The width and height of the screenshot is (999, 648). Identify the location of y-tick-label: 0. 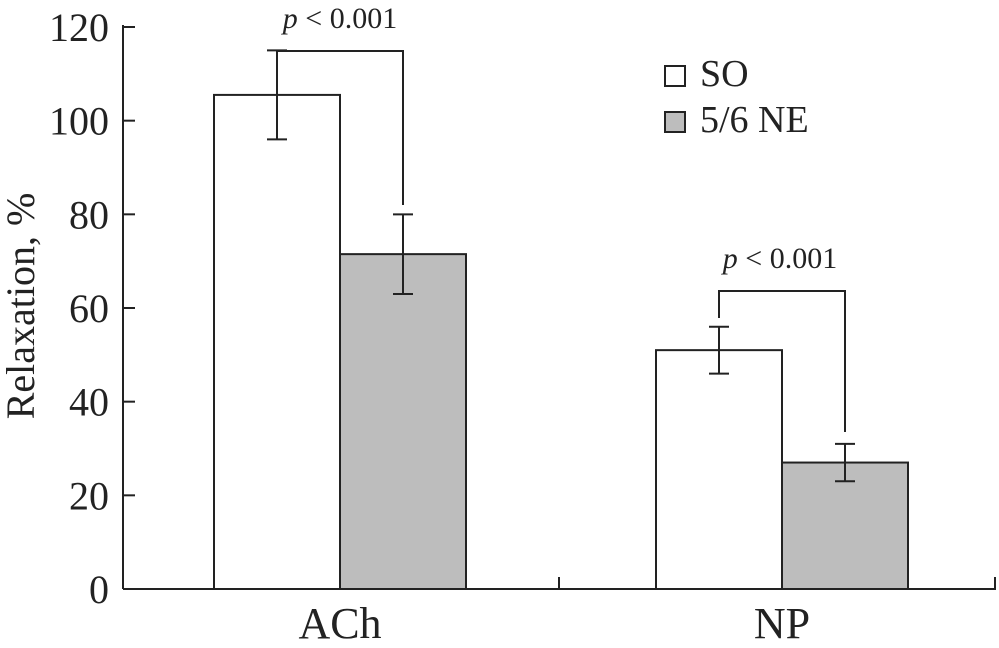
(99, 589).